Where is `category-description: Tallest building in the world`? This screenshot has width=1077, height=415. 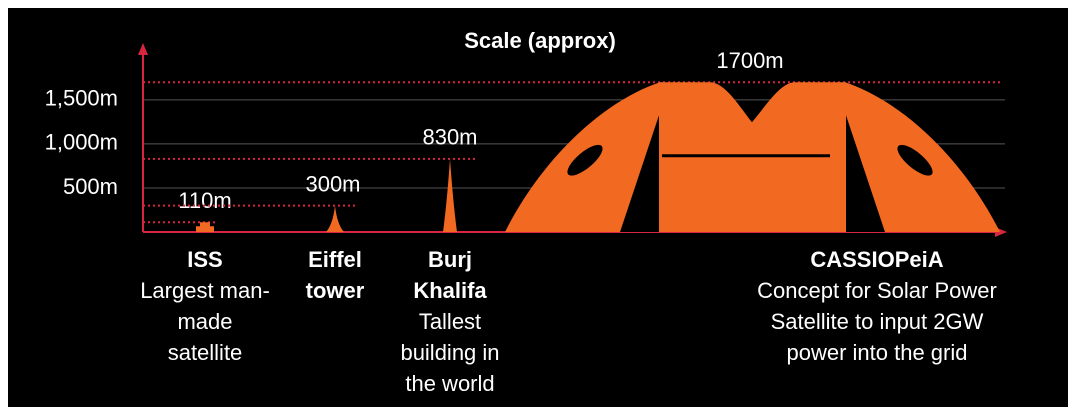 category-description: Tallest building in the world is located at coordinates (450, 352).